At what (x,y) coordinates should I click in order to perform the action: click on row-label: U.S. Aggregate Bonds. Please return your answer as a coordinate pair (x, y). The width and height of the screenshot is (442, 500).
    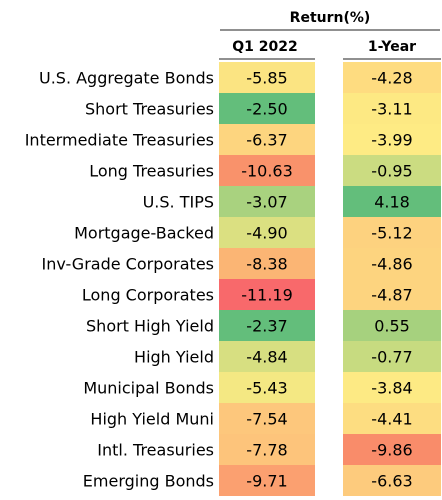
    Looking at the image, I should click on (126, 78).